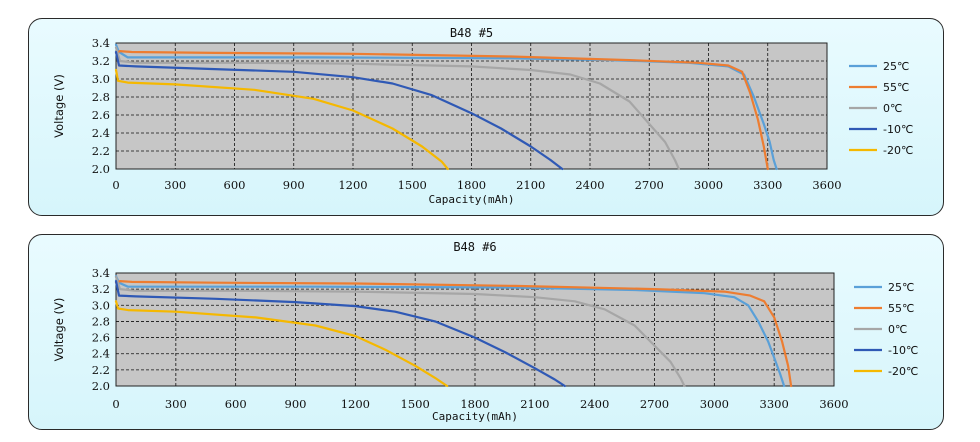 The height and width of the screenshot is (442, 980). Describe the element at coordinates (474, 247) in the screenshot. I see `chart-title: B48 #6` at that location.